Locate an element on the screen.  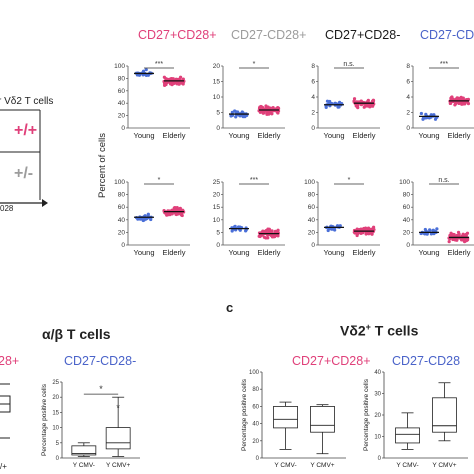
vd2-title: Vδ2+ T cells is located at coordinates (379, 330).